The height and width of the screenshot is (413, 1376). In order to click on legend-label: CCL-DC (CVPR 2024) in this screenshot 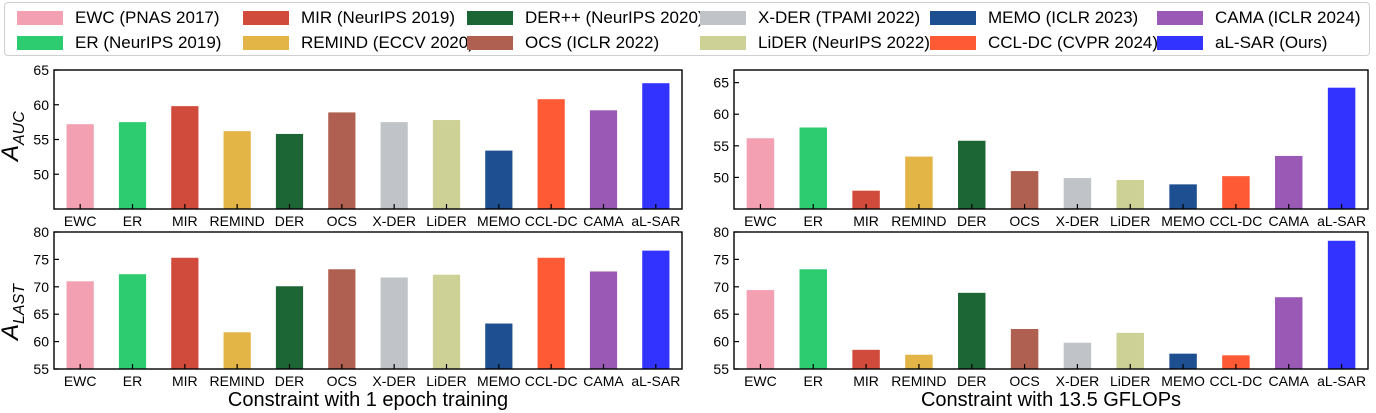, I will do `click(1073, 42)`.